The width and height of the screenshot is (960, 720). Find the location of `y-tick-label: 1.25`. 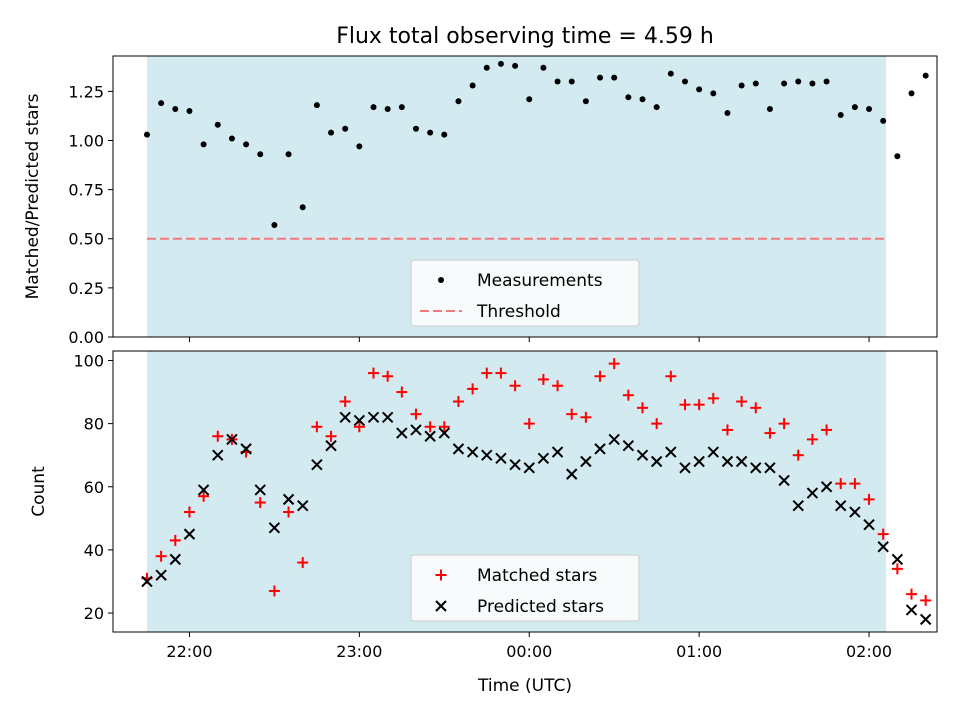

y-tick-label: 1.25 is located at coordinates (86, 91).